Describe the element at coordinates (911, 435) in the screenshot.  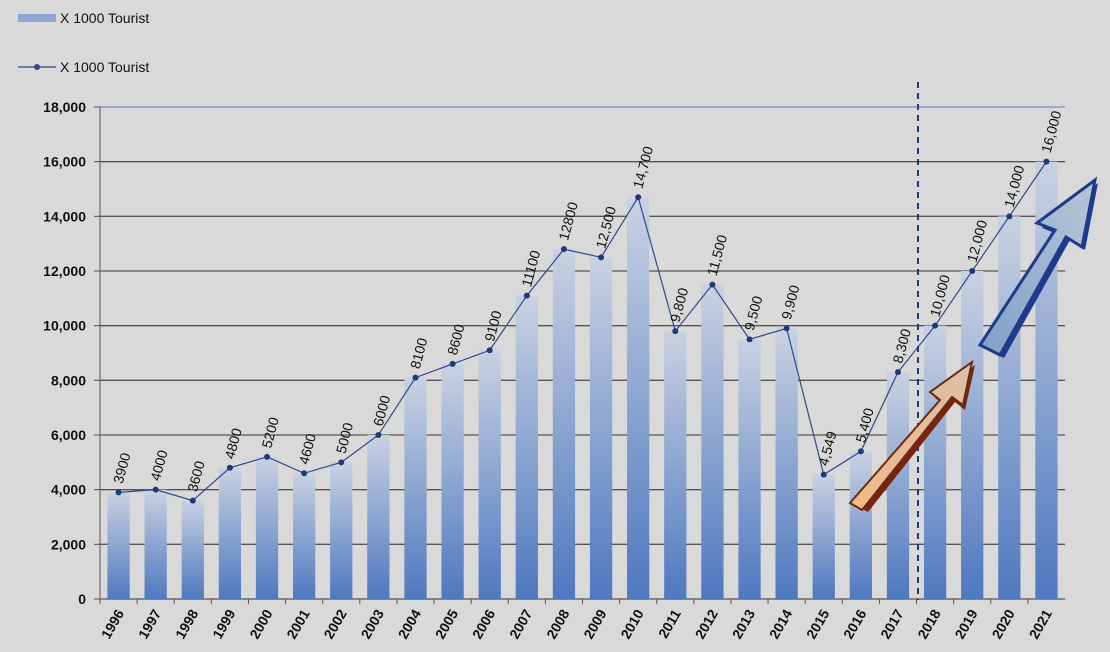
I see `orange-arrow` at that location.